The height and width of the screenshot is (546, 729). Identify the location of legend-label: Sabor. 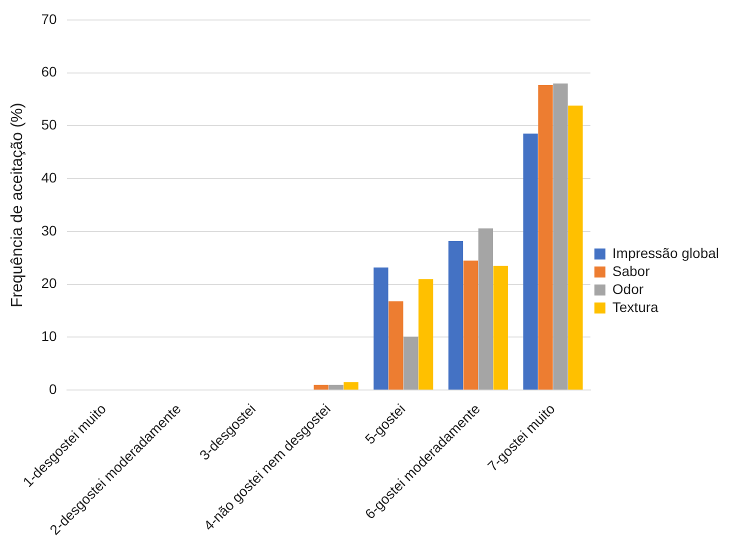
(631, 270).